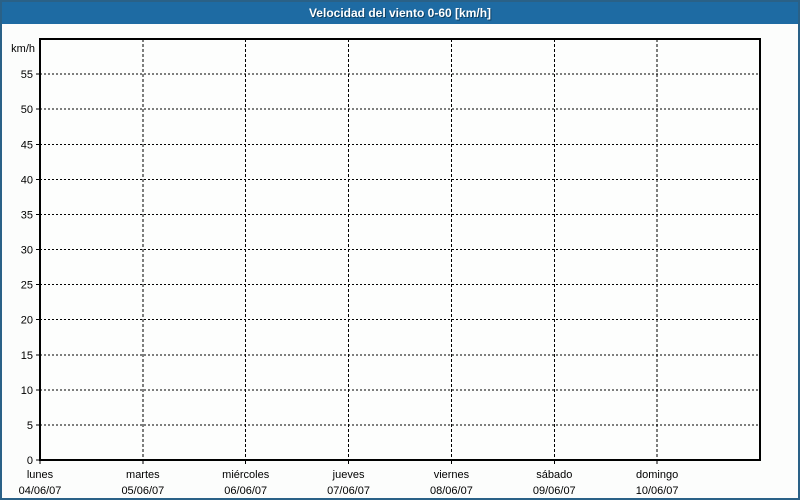 The image size is (800, 500). I want to click on x-axis-date-label: 10/06/07, so click(657, 491).